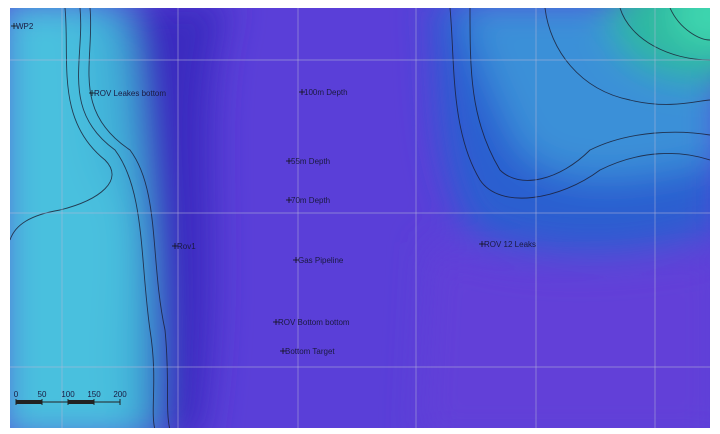 The width and height of the screenshot is (720, 434). Describe the element at coordinates (310, 351) in the screenshot. I see `waypoint-label: Bottom Target` at that location.